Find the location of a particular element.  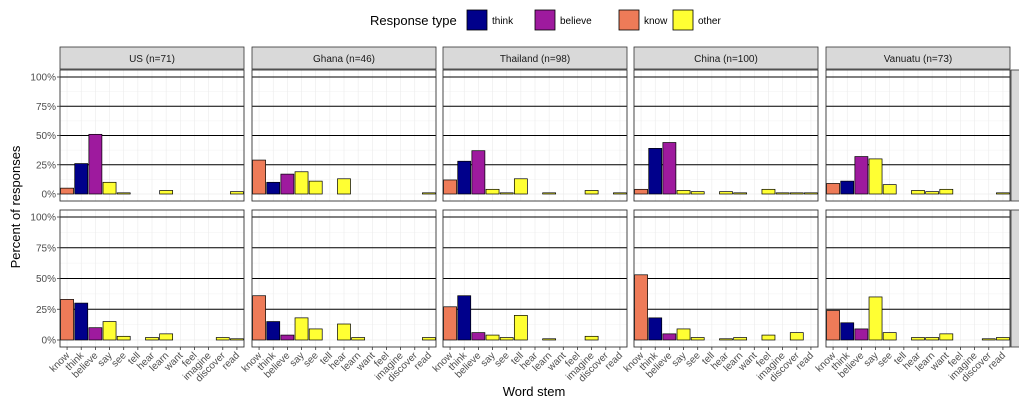

legend-swatch-know is located at coordinates (629, 20).